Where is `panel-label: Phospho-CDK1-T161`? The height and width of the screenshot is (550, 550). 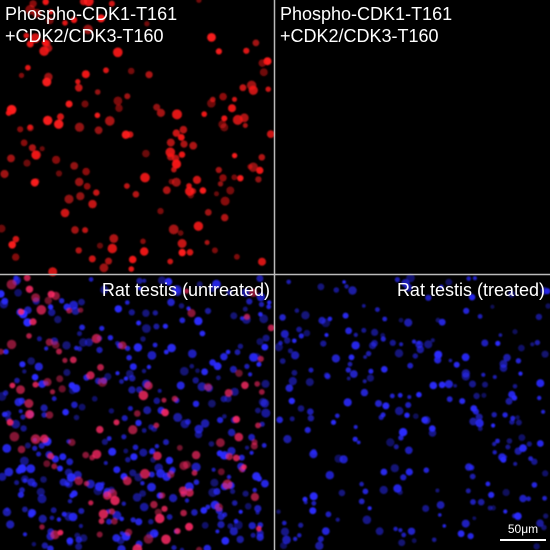
panel-label: Phospho-CDK1-T161 is located at coordinates (91, 14).